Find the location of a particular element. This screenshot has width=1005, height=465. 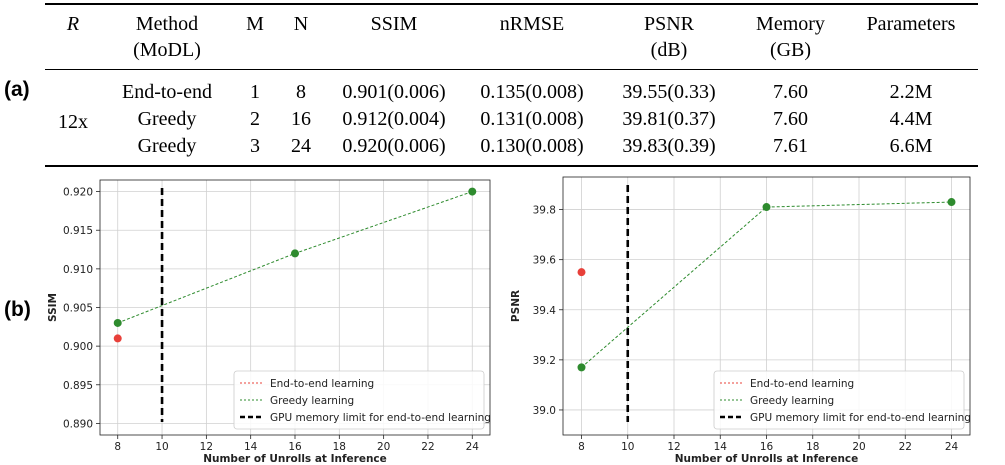

cell-nrmse: 0.131(0.008) is located at coordinates (532, 119).